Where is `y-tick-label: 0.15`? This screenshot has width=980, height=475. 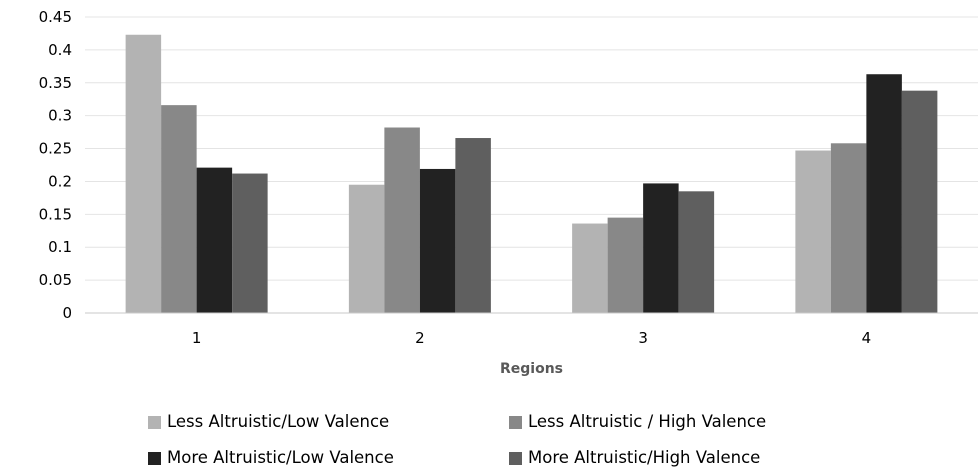
y-tick-label: 0.15 is located at coordinates (55, 214).